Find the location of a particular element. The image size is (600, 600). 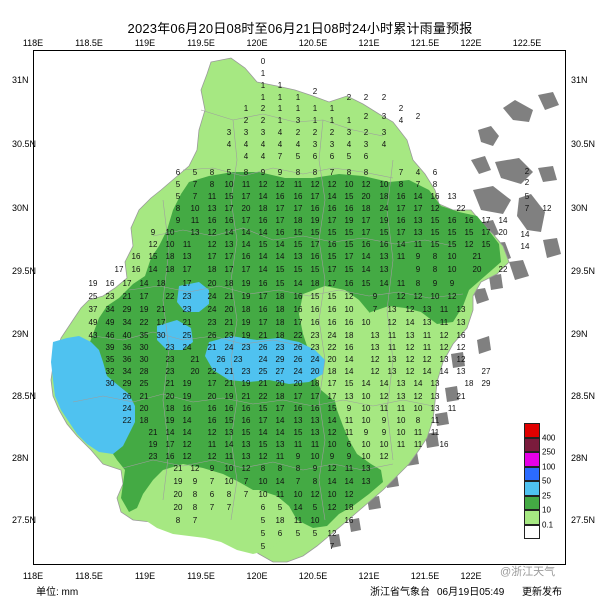

rain-value: 3 is located at coordinates (384, 116).